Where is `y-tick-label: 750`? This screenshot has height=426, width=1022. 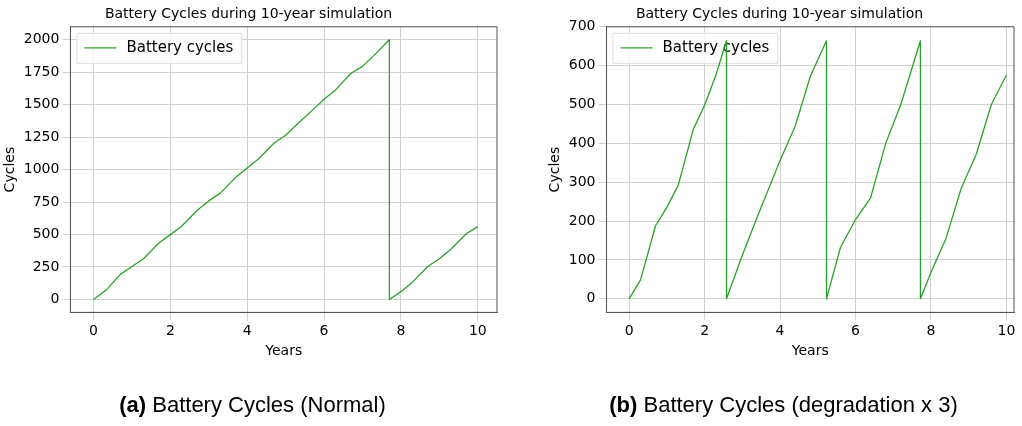 y-tick-label: 750 is located at coordinates (46, 200).